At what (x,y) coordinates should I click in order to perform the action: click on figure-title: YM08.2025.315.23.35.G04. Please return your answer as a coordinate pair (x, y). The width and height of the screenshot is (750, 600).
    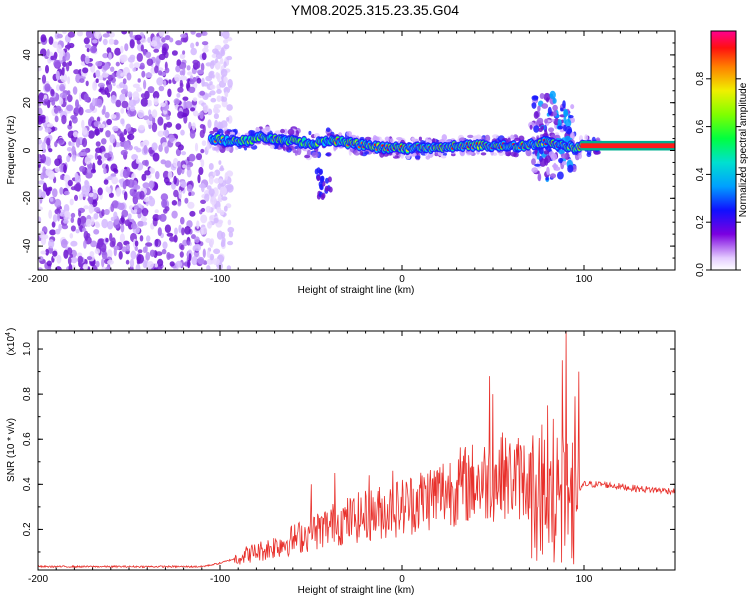
    Looking at the image, I should click on (375, 10).